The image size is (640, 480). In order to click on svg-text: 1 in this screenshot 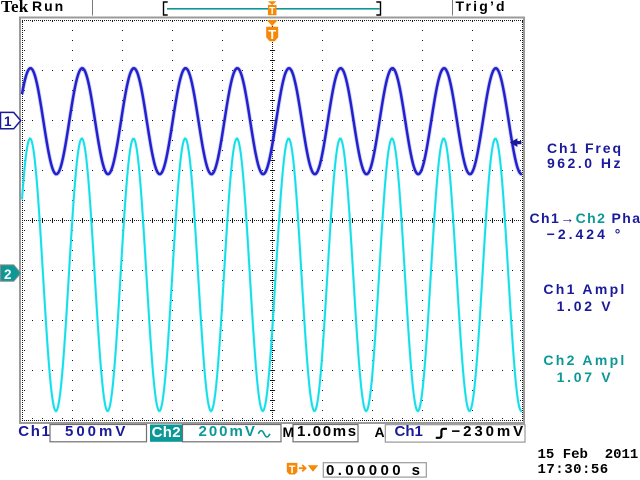, I will do `click(8, 121)`.